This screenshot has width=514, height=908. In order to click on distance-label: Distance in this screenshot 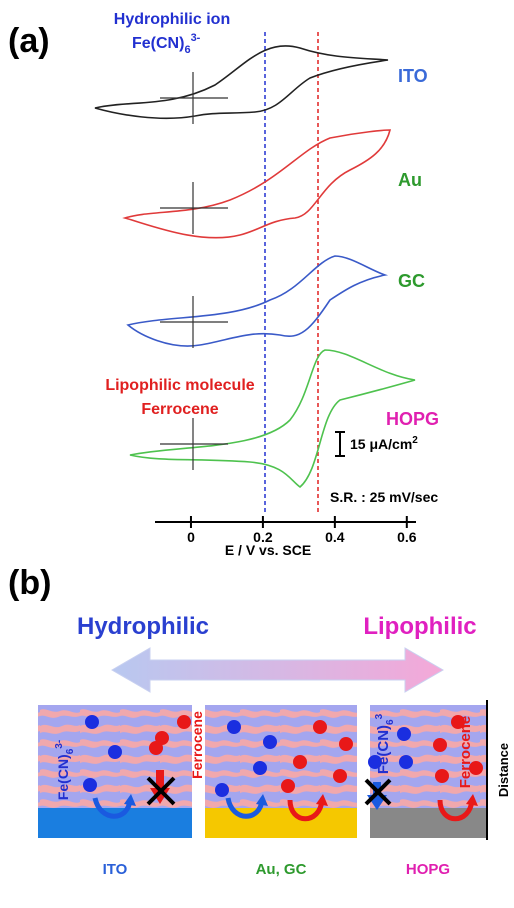, I will do `click(503, 770)`.